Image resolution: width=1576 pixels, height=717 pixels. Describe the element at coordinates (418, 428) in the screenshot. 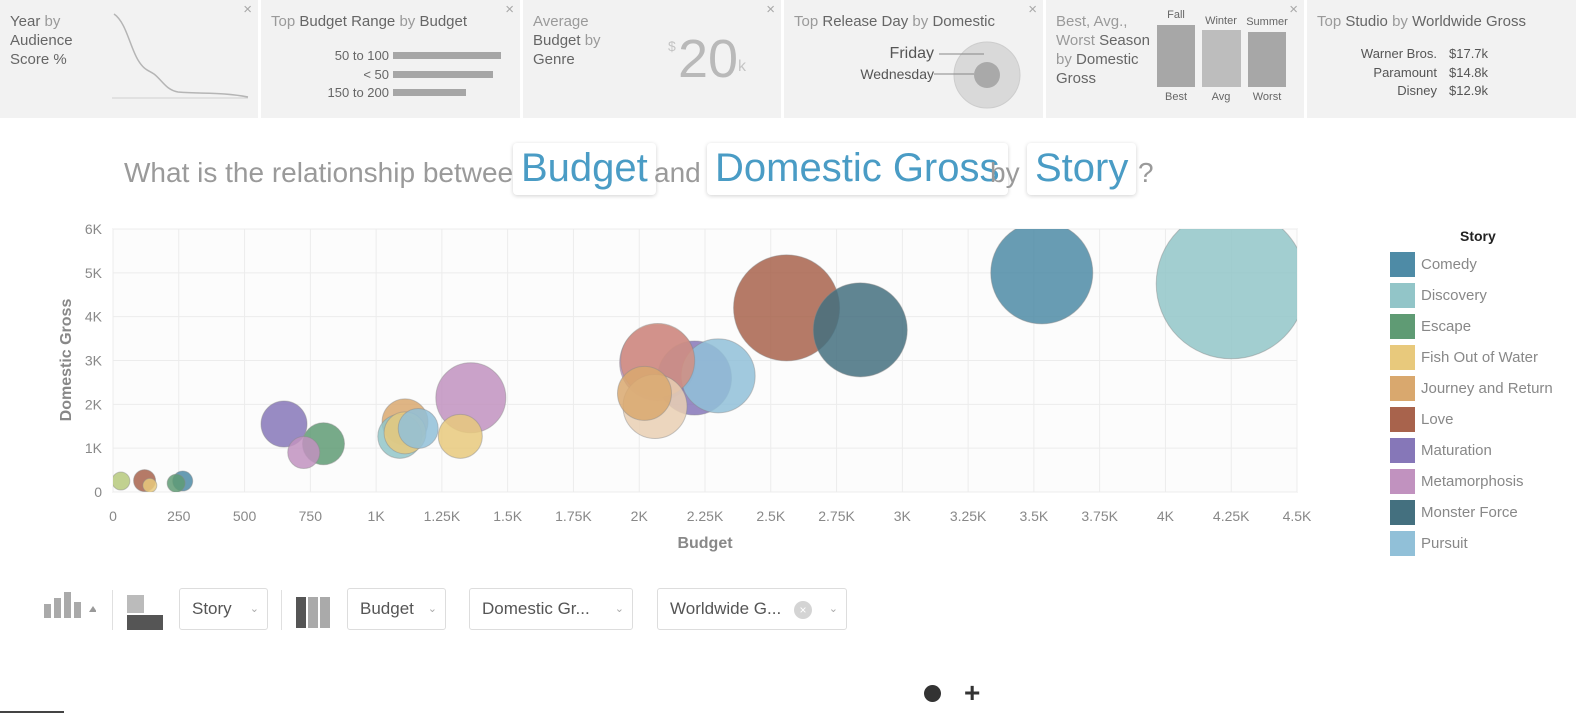

I see `bubble-pursuit` at that location.